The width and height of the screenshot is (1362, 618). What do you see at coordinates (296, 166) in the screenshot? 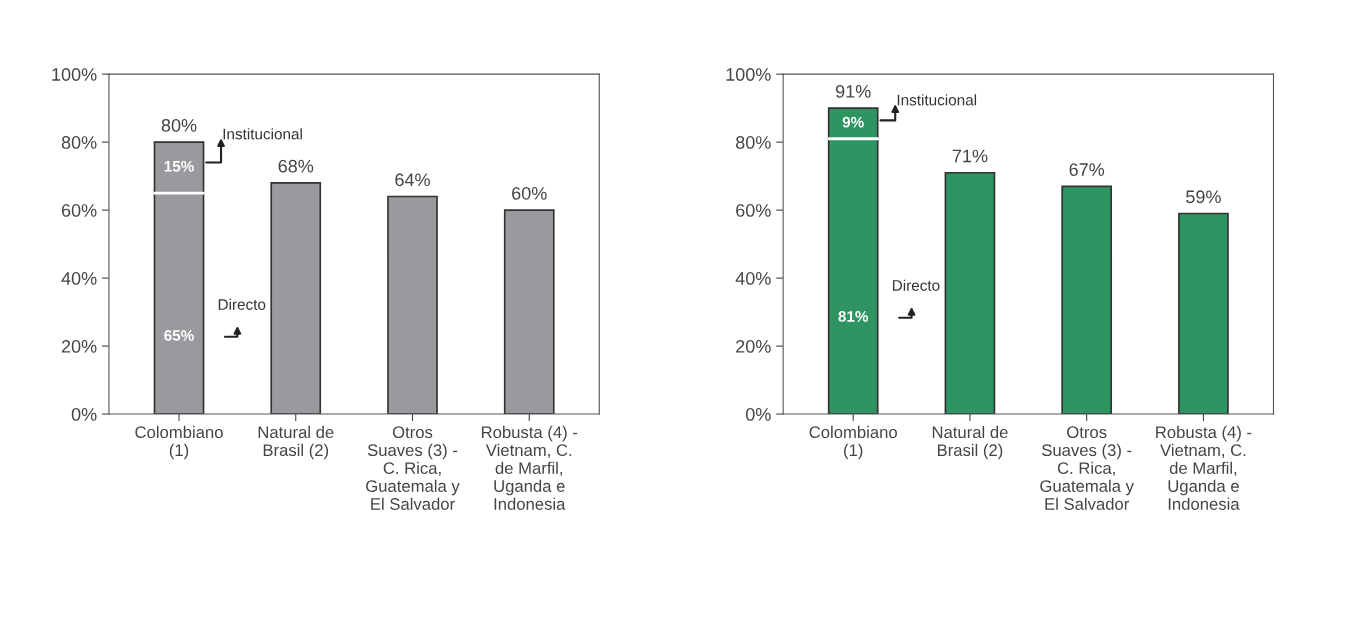
I see `total-label: 68%` at bounding box center [296, 166].